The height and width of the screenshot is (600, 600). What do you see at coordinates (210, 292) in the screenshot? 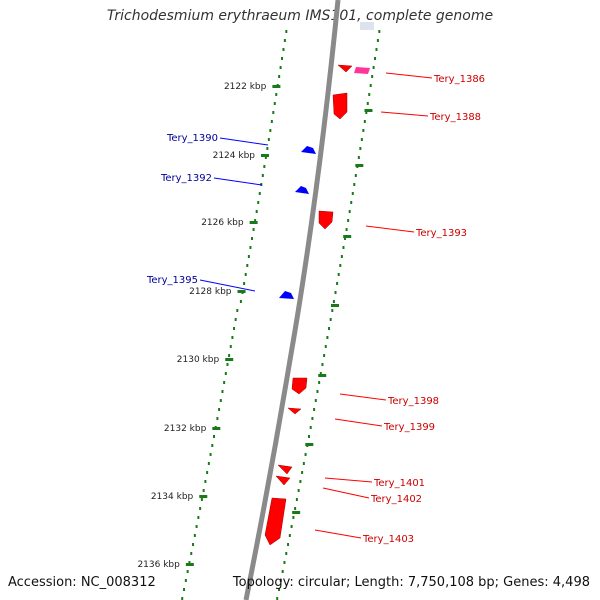
I see `tick-label: 2128 kbp` at bounding box center [210, 292].